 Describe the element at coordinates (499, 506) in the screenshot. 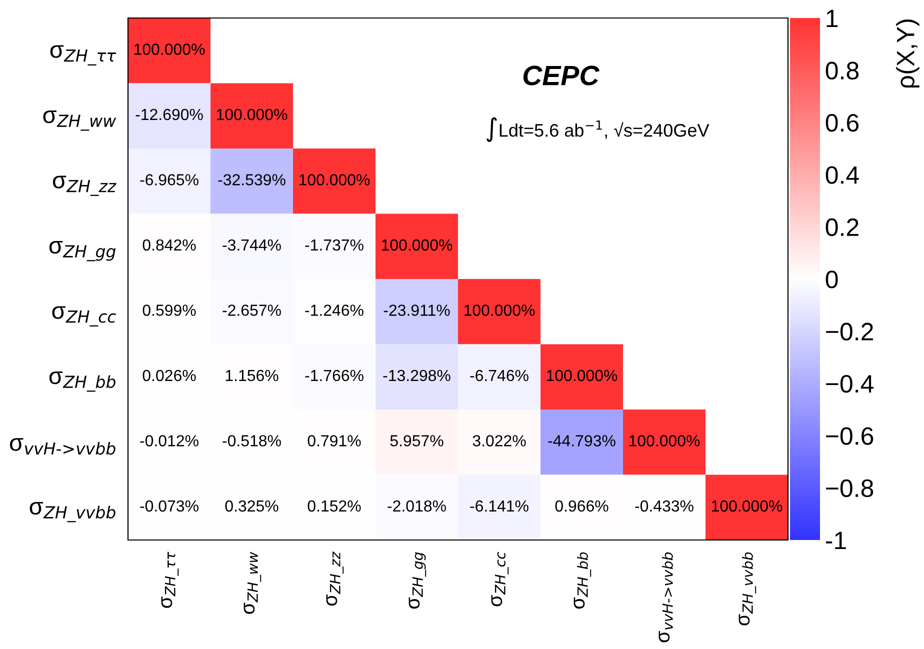

I see `data-label: -6.141%` at that location.